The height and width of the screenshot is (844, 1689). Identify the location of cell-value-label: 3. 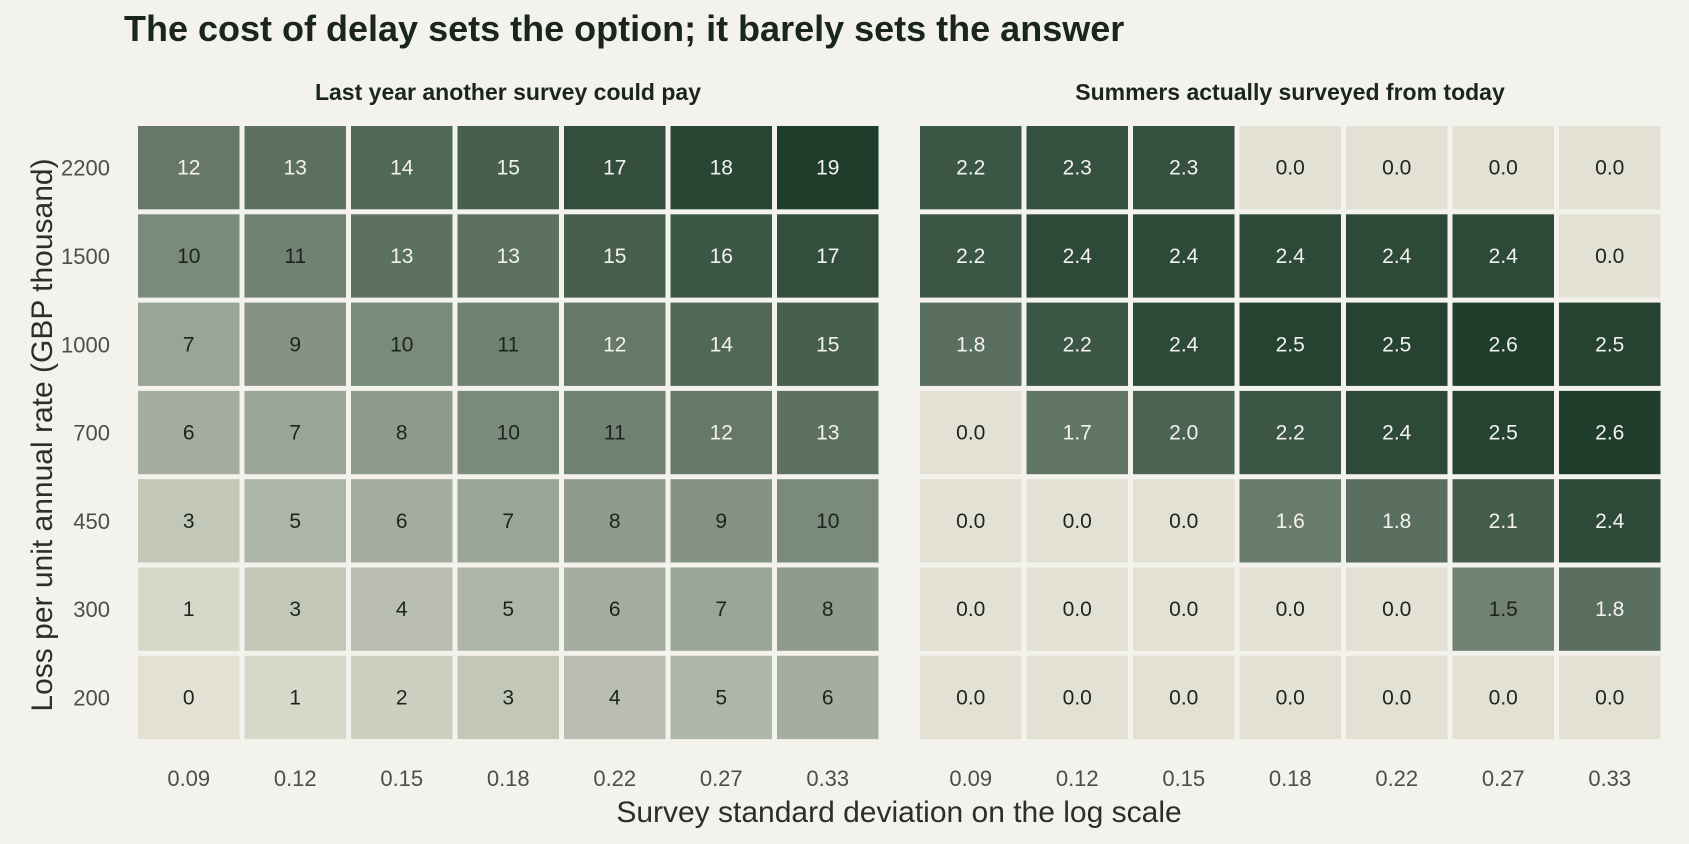
(189, 521).